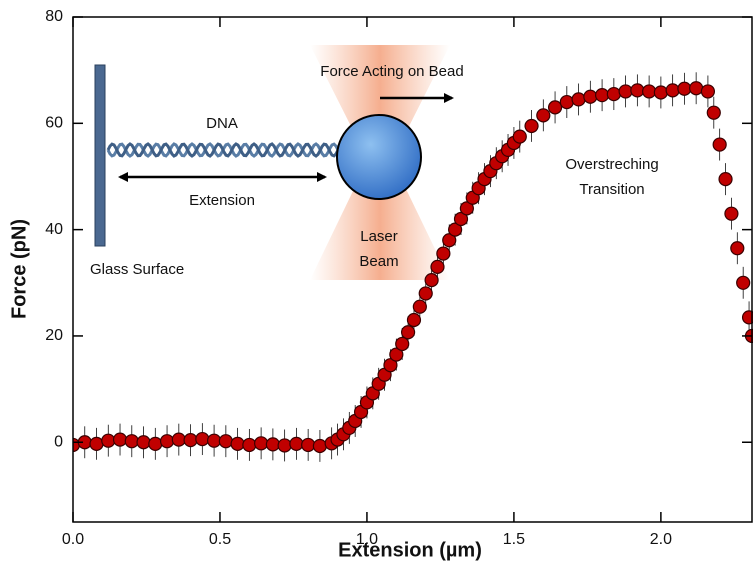 The image size is (753, 565). What do you see at coordinates (379, 157) in the screenshot?
I see `bead` at bounding box center [379, 157].